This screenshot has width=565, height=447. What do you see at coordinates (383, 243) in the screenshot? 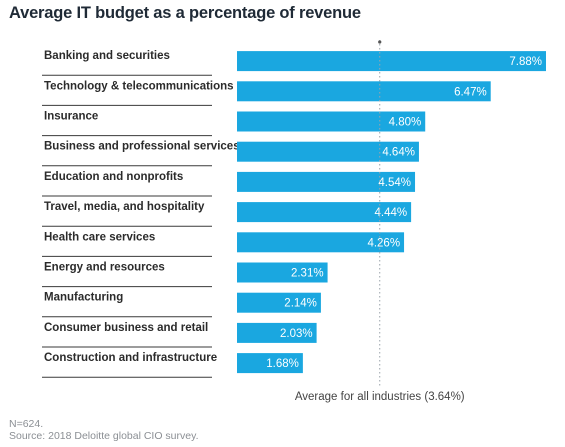
I see `value-label: 4.26%` at bounding box center [383, 243].